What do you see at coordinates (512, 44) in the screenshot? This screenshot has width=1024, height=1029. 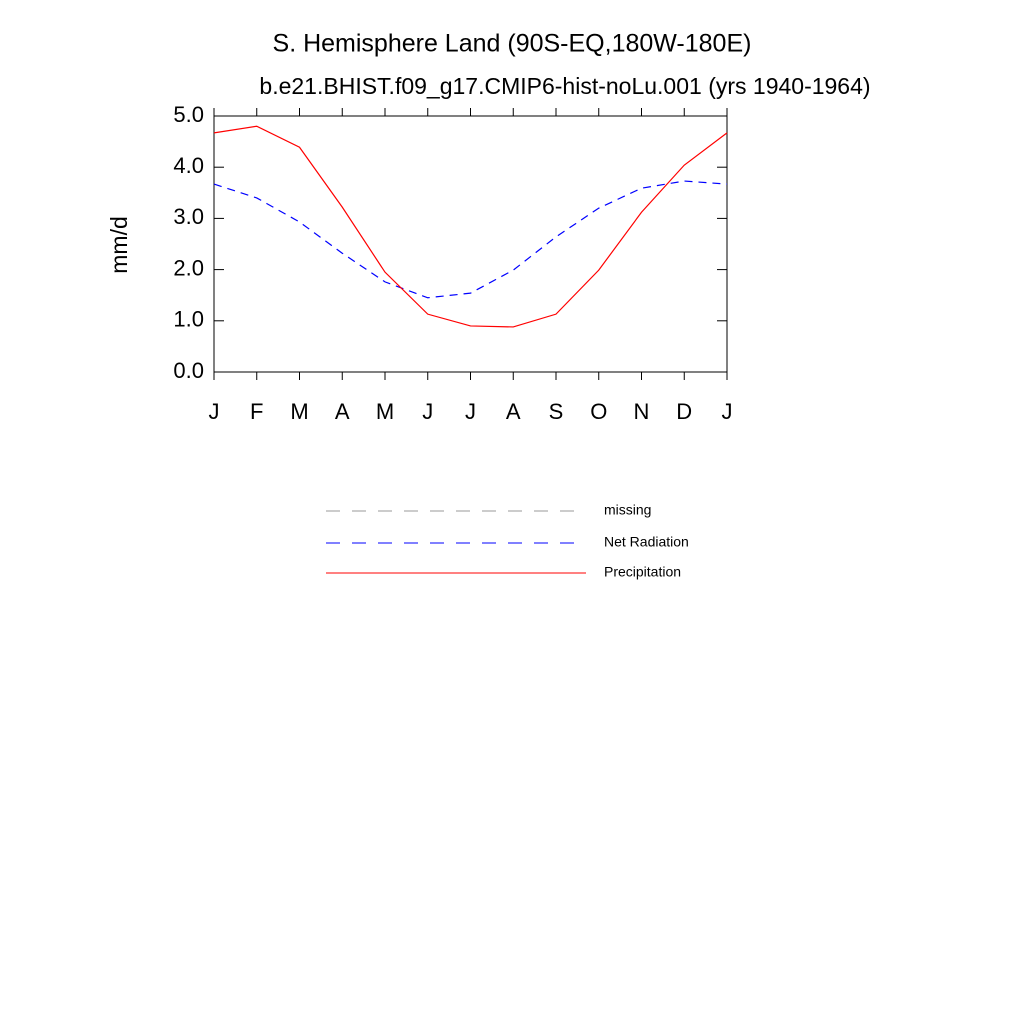 I see `chart-title: S. Hemisphere Land (90S-EQ,180W-180E)` at bounding box center [512, 44].